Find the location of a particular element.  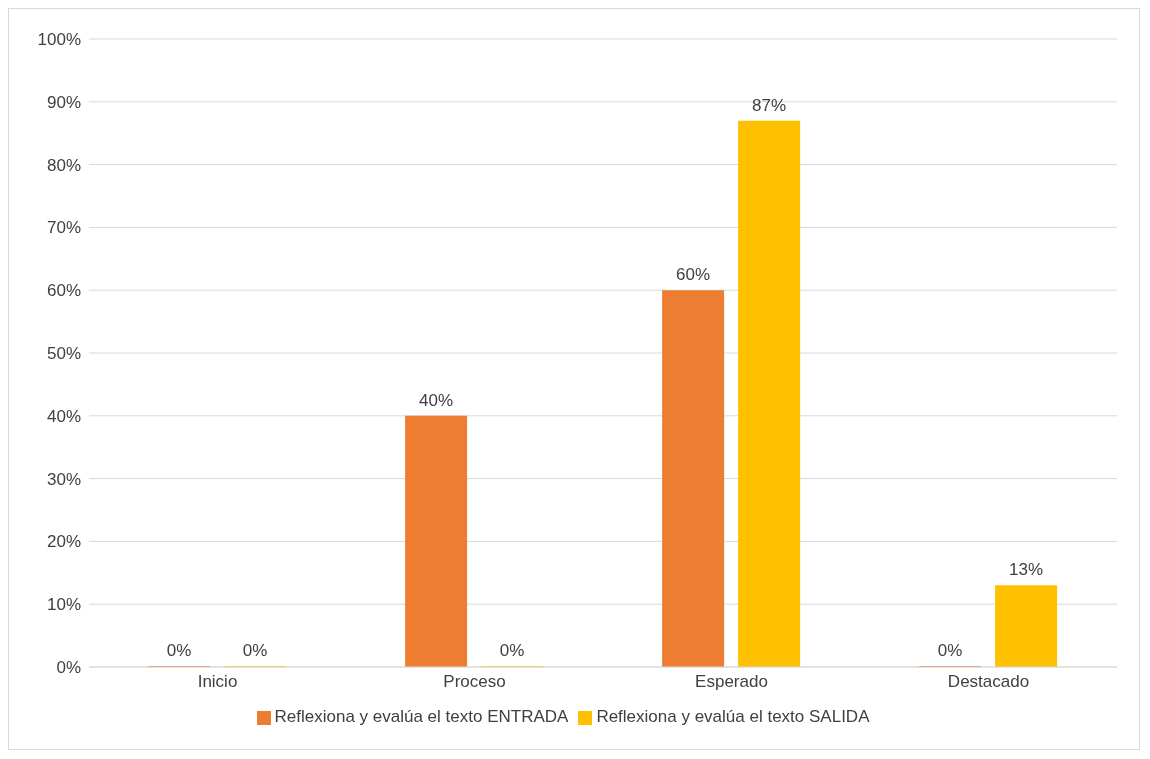

x-tick-label: Destacado is located at coordinates (988, 682).